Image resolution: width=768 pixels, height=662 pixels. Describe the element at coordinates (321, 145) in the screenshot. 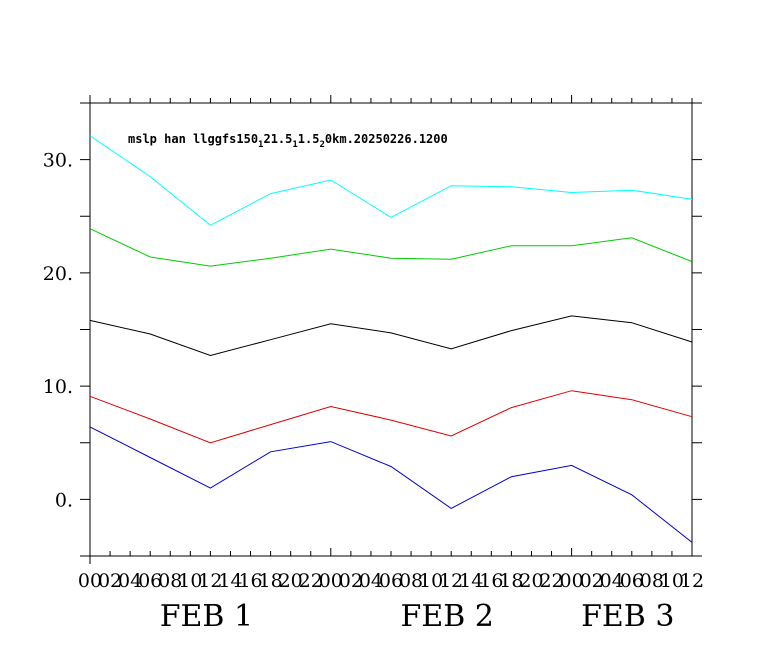

I see `title-subscript: 2` at that location.